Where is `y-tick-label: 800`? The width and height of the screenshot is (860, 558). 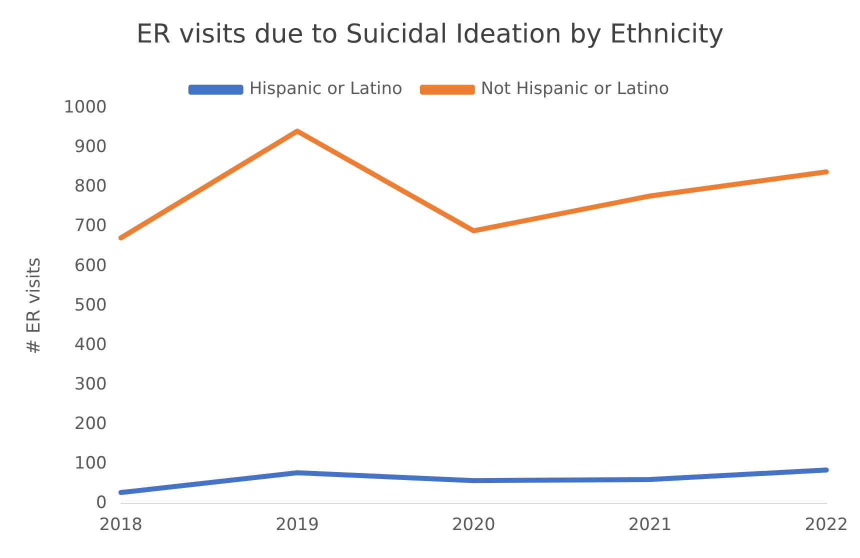 y-tick-label: 800 is located at coordinates (90, 186).